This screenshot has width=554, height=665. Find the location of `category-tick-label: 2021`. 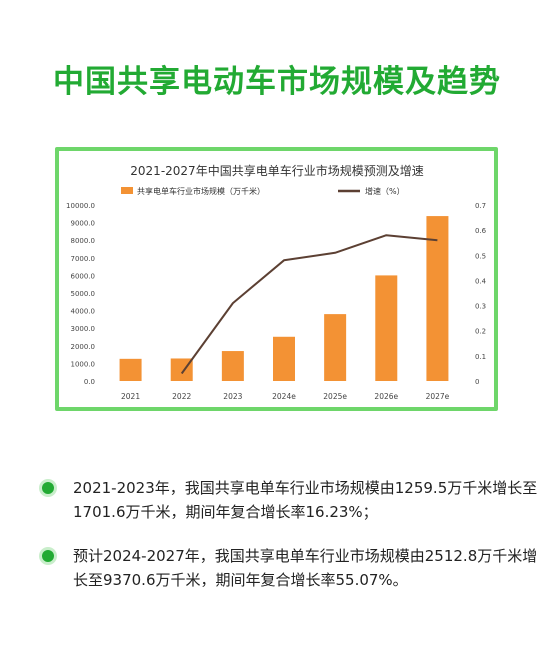

category-tick-label: 2021 is located at coordinates (130, 396).